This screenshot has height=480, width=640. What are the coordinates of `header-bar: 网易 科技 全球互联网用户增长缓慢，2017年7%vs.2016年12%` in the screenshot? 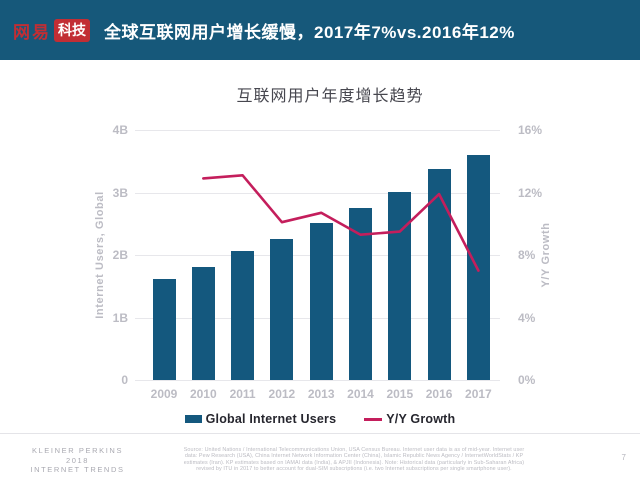 It's located at (320, 30).